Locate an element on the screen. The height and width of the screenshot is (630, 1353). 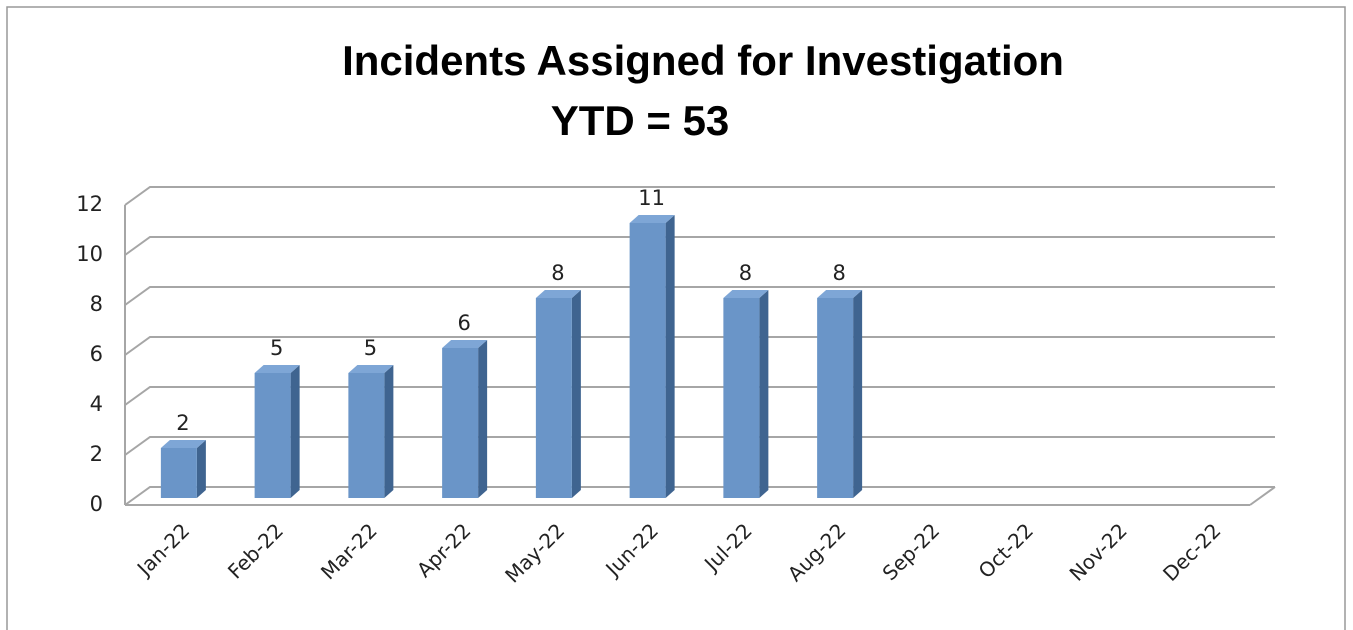
data-label: 11 is located at coordinates (651, 198).